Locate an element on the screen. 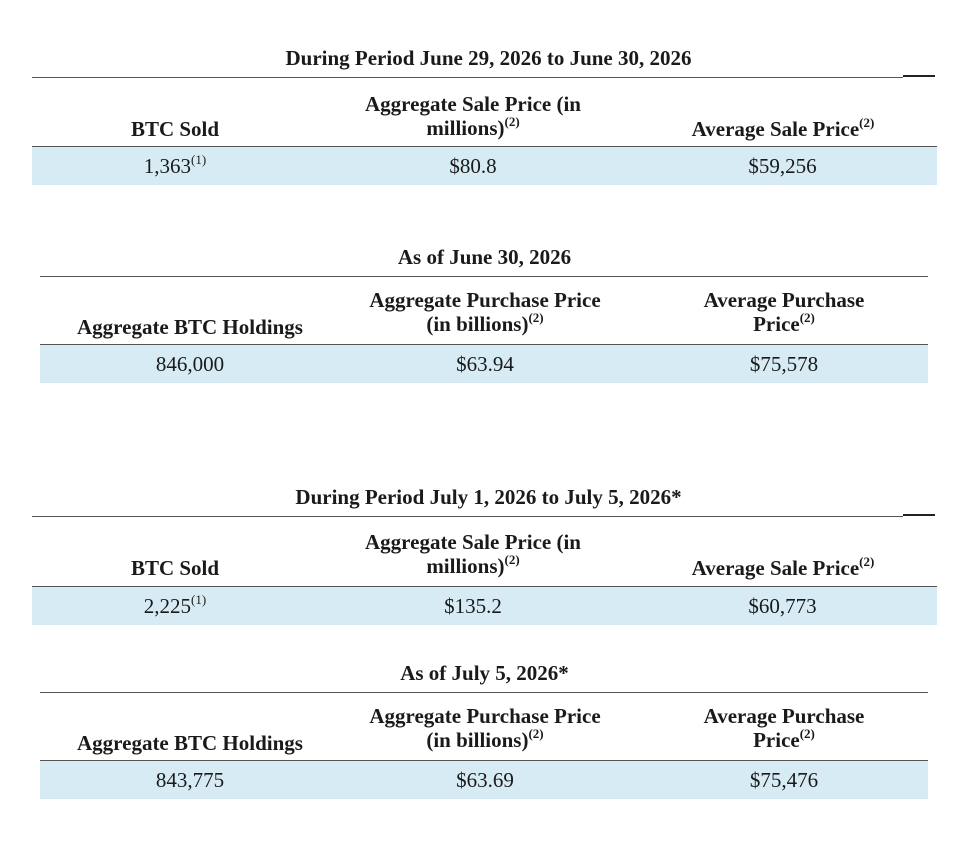 The width and height of the screenshot is (977, 852). value-average-sale-price: $59,256 is located at coordinates (782, 166).